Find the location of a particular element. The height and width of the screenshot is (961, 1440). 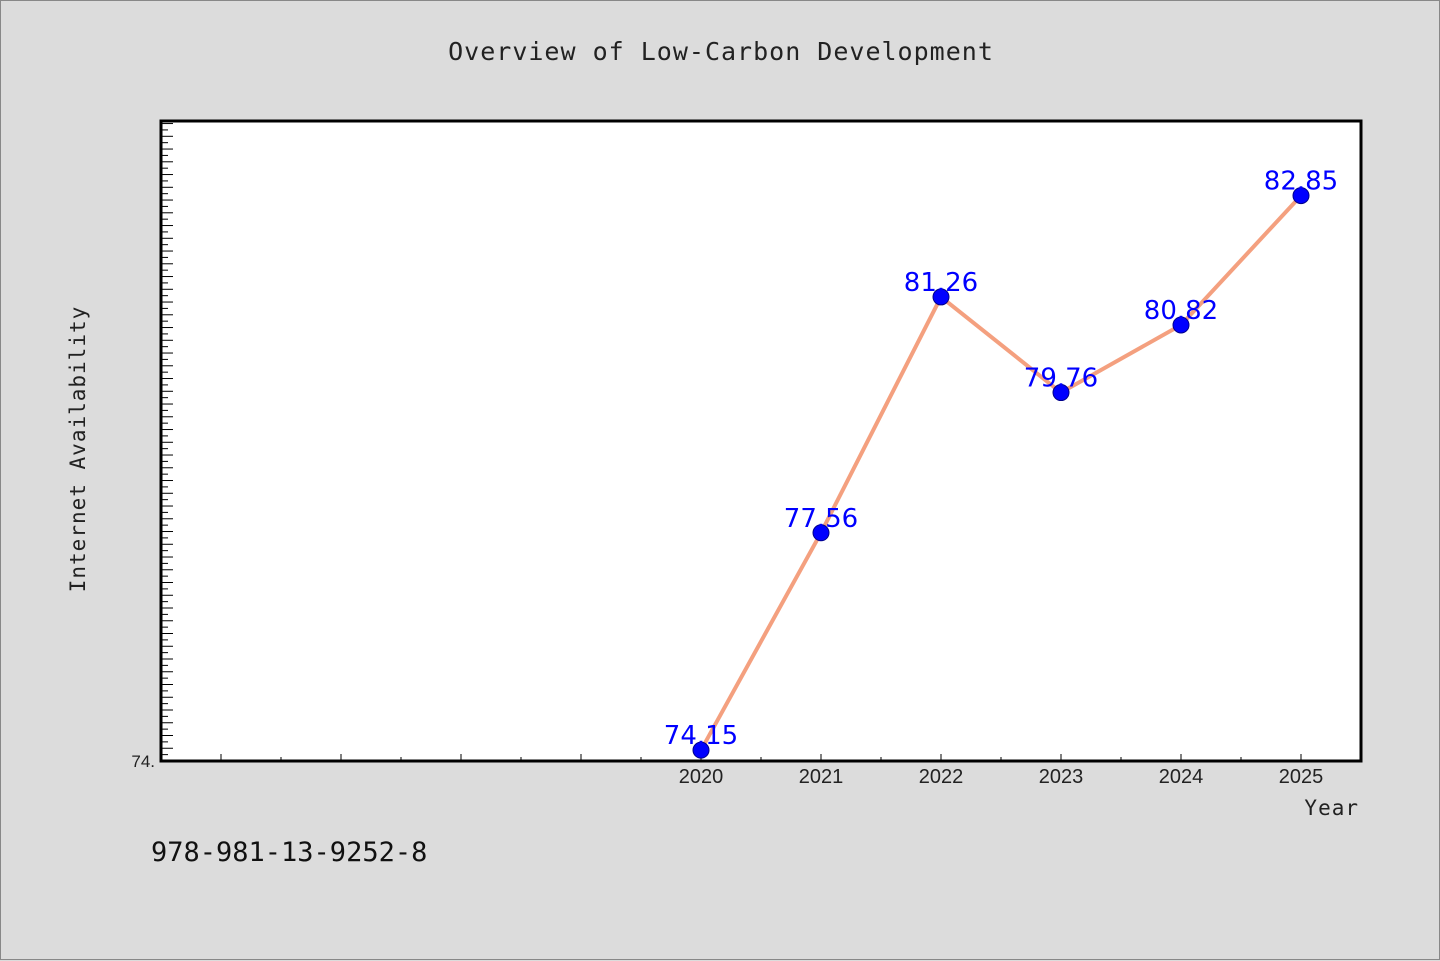

footer-code: 978-981-13-9252-8 is located at coordinates (289, 852).